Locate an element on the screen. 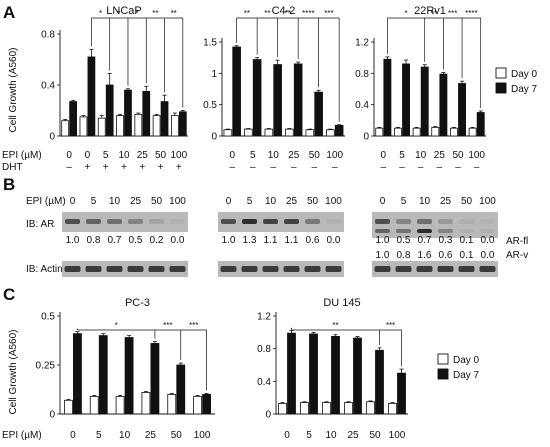 This screenshot has height=447, width=550. ar-quant: 0.5 is located at coordinates (136, 240).